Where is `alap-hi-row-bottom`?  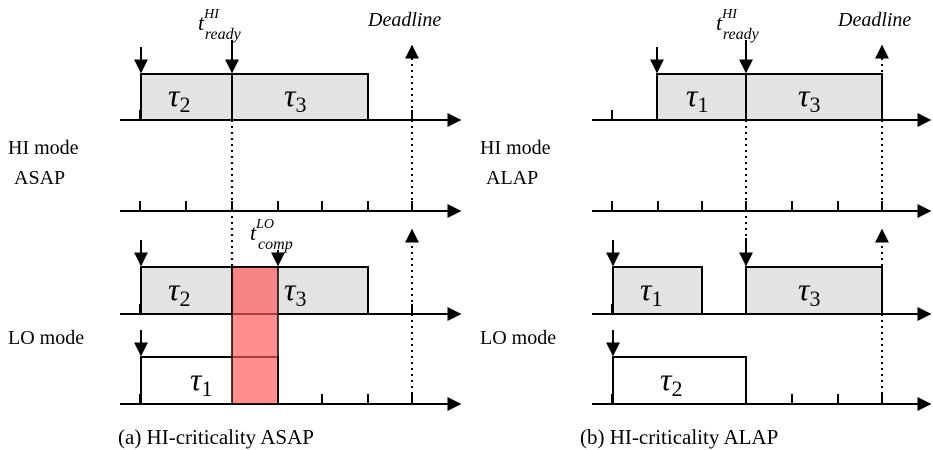 alap-hi-row-bottom is located at coordinates (762, 179).